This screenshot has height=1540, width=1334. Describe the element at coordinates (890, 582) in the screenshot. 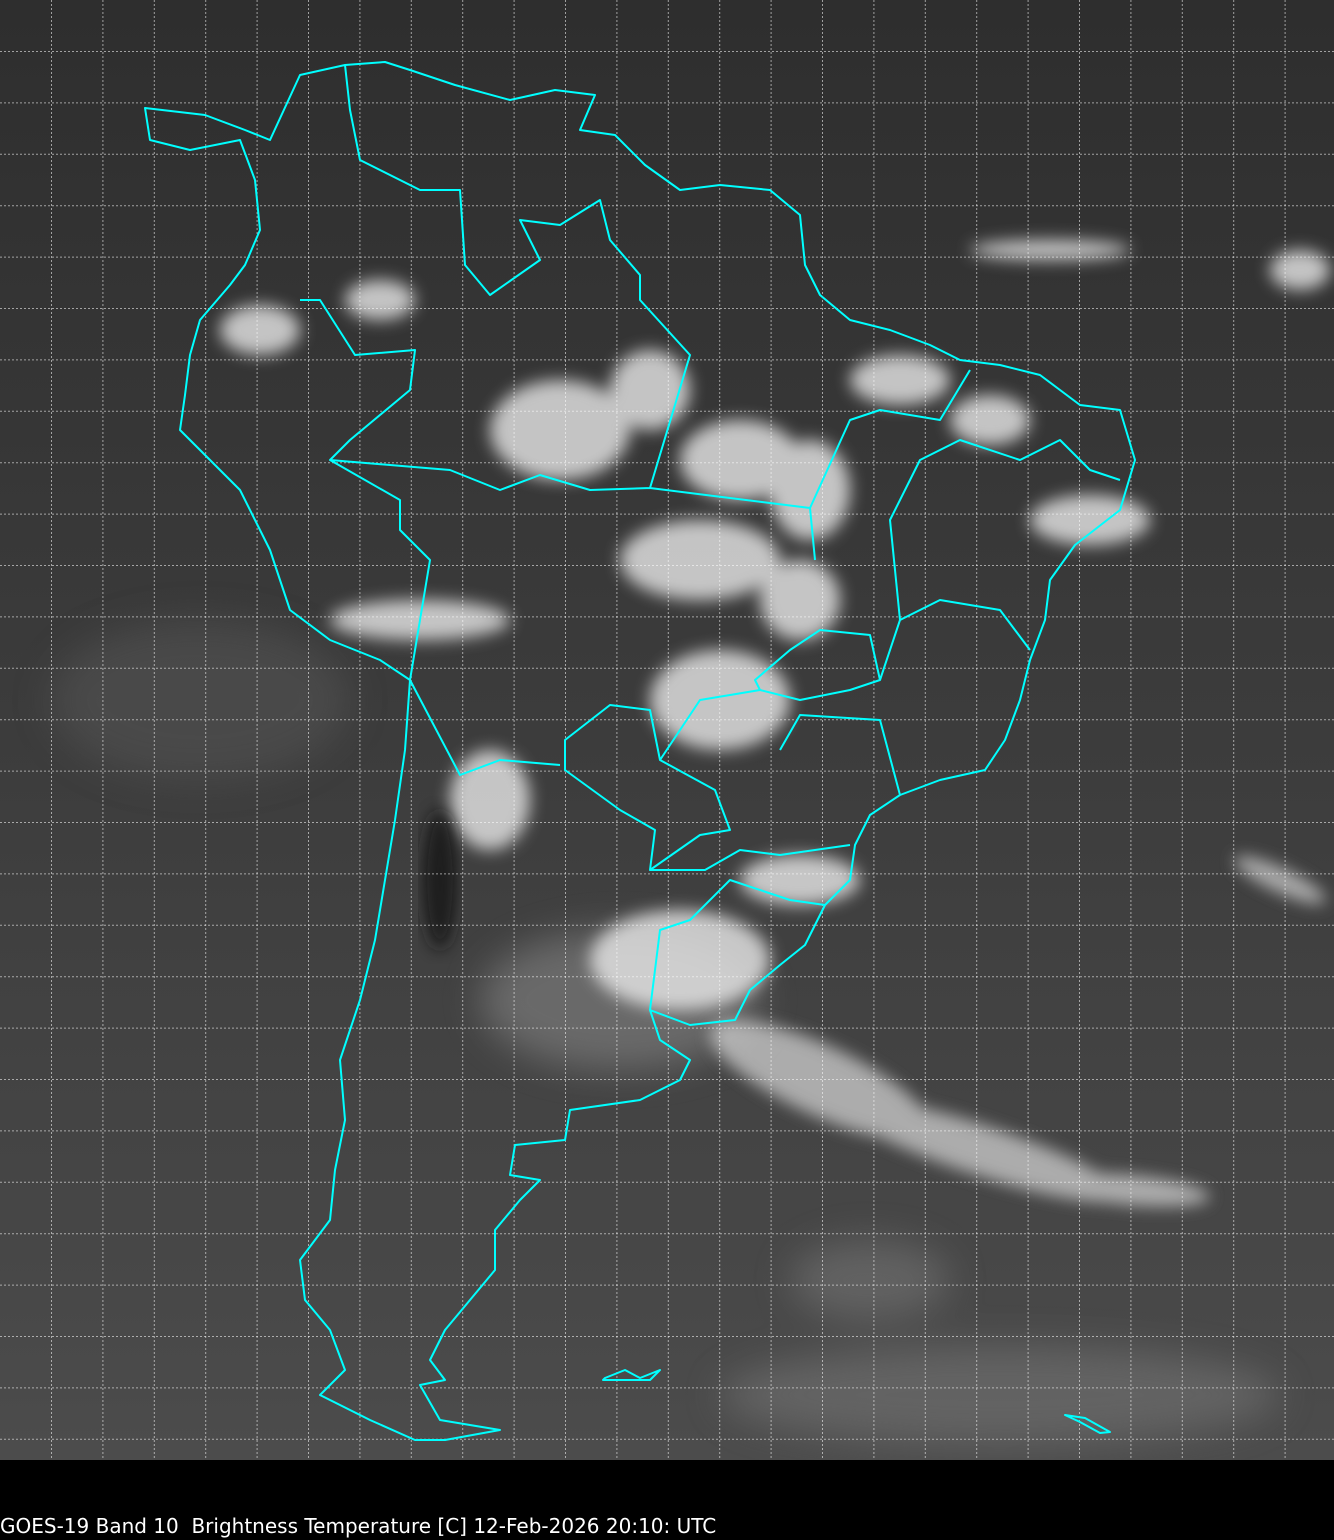

I see `brazil-state-borders` at that location.